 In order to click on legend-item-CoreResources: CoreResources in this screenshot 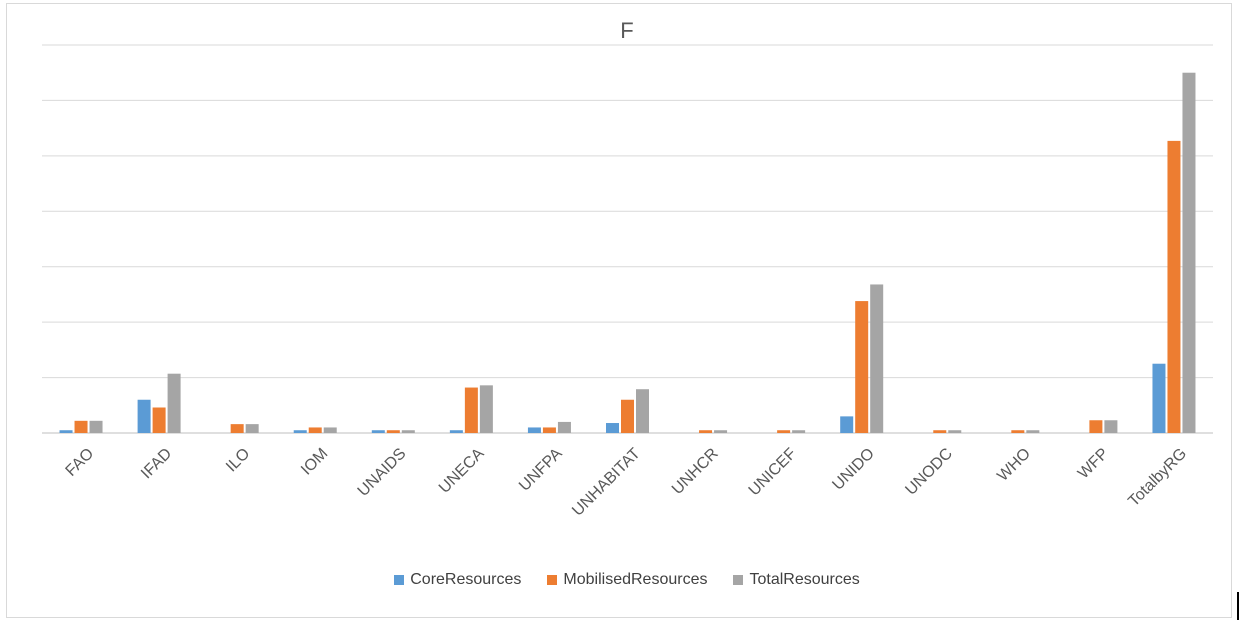, I will do `click(457, 580)`.